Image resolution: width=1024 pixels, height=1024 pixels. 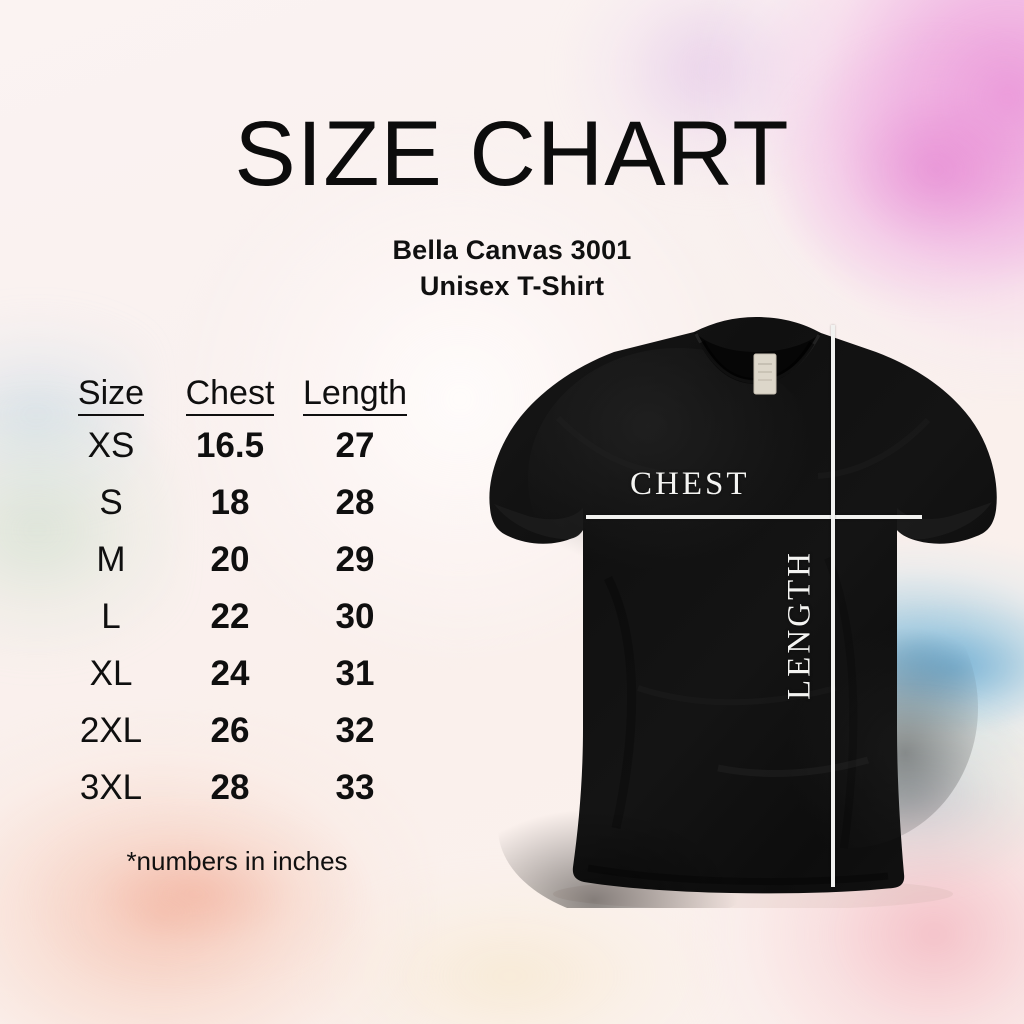 I want to click on cell-length: 30, so click(x=355, y=616).